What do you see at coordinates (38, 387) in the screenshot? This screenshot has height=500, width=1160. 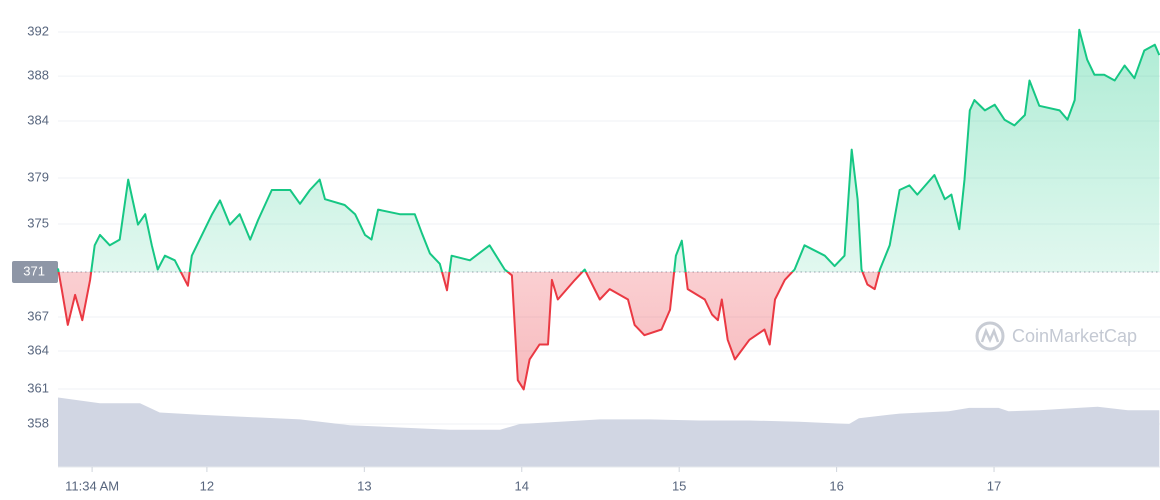 I see `y-tick-label: 361` at bounding box center [38, 387].